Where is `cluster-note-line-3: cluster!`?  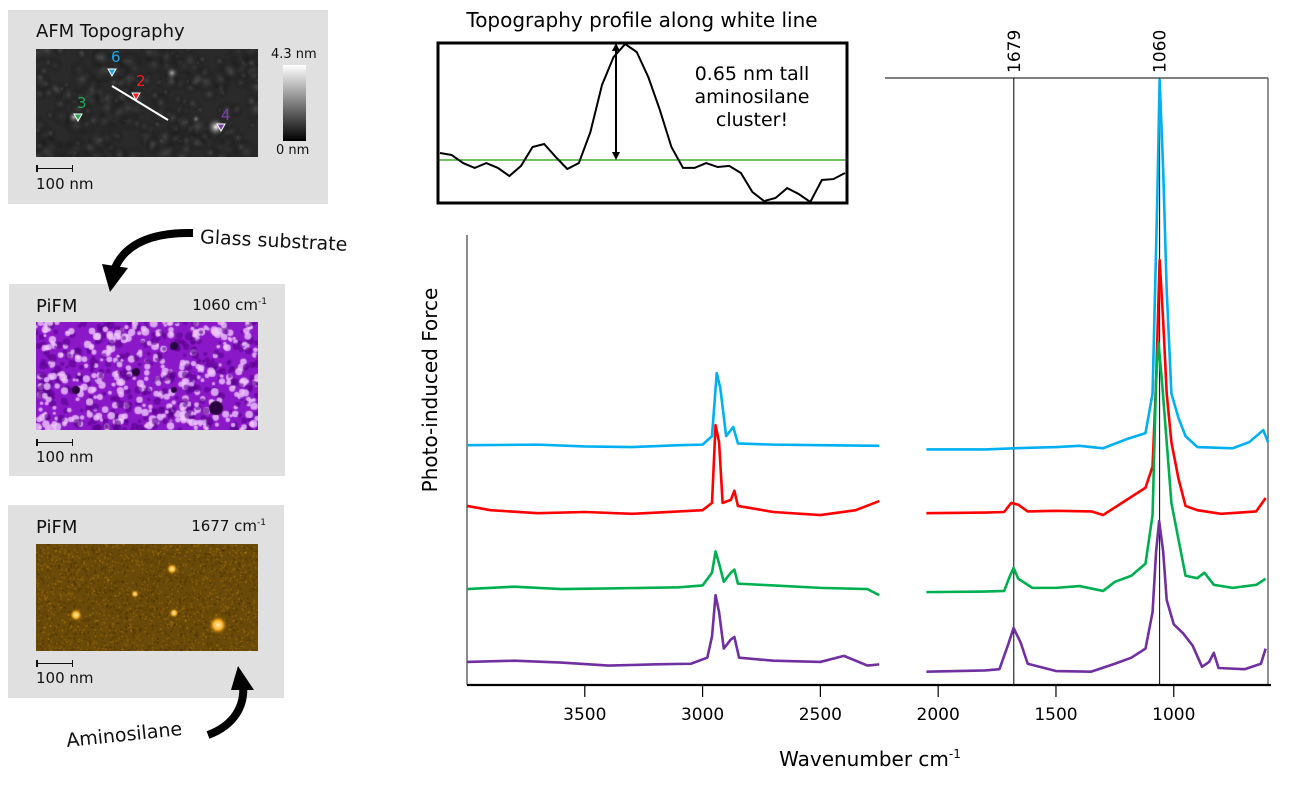 cluster-note-line-3: cluster! is located at coordinates (752, 120).